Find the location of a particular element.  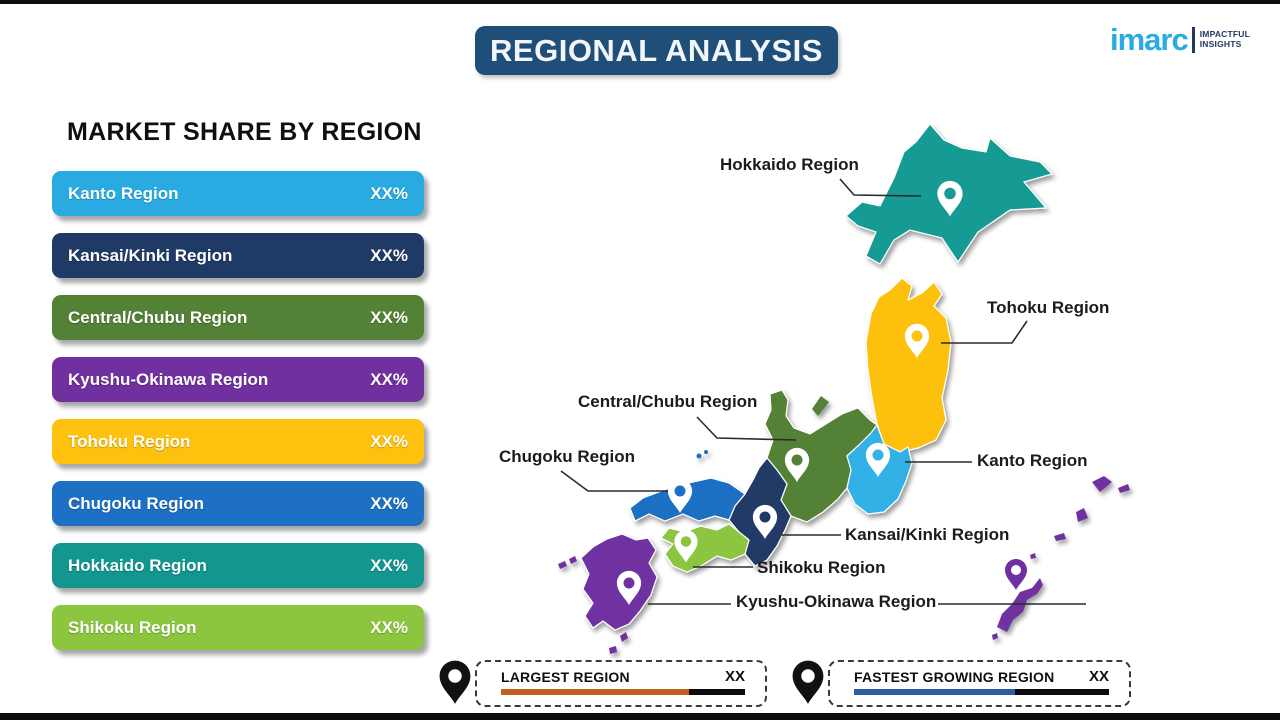

largest-region-label: LARGEST REGION is located at coordinates (565, 676).